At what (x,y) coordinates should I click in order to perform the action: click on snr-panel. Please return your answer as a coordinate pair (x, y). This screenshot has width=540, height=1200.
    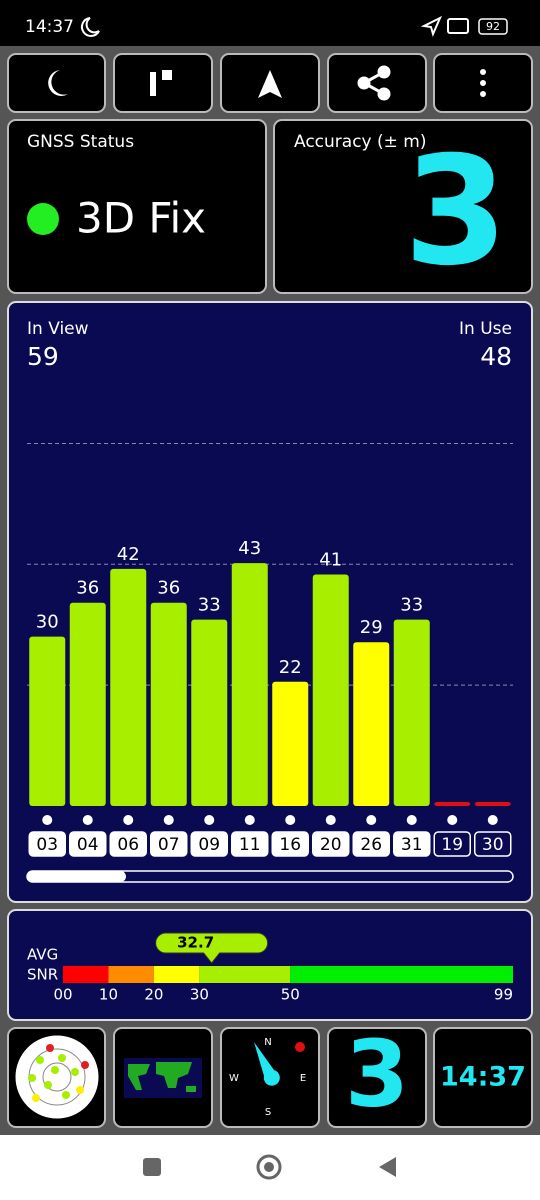
    Looking at the image, I should click on (270, 965).